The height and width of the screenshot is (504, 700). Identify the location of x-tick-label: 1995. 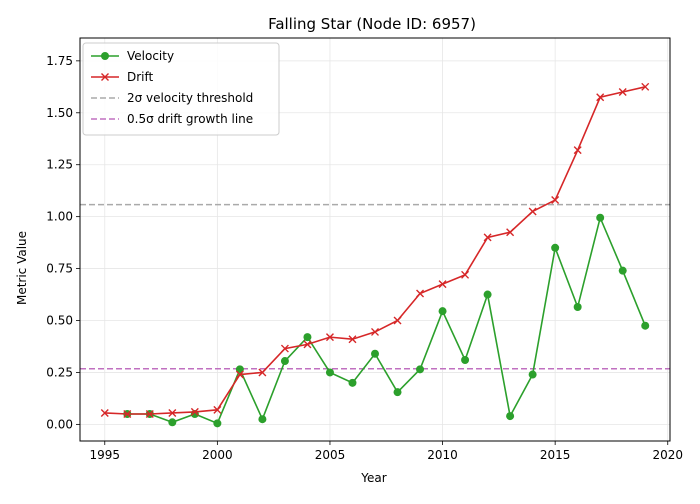
(104, 455).